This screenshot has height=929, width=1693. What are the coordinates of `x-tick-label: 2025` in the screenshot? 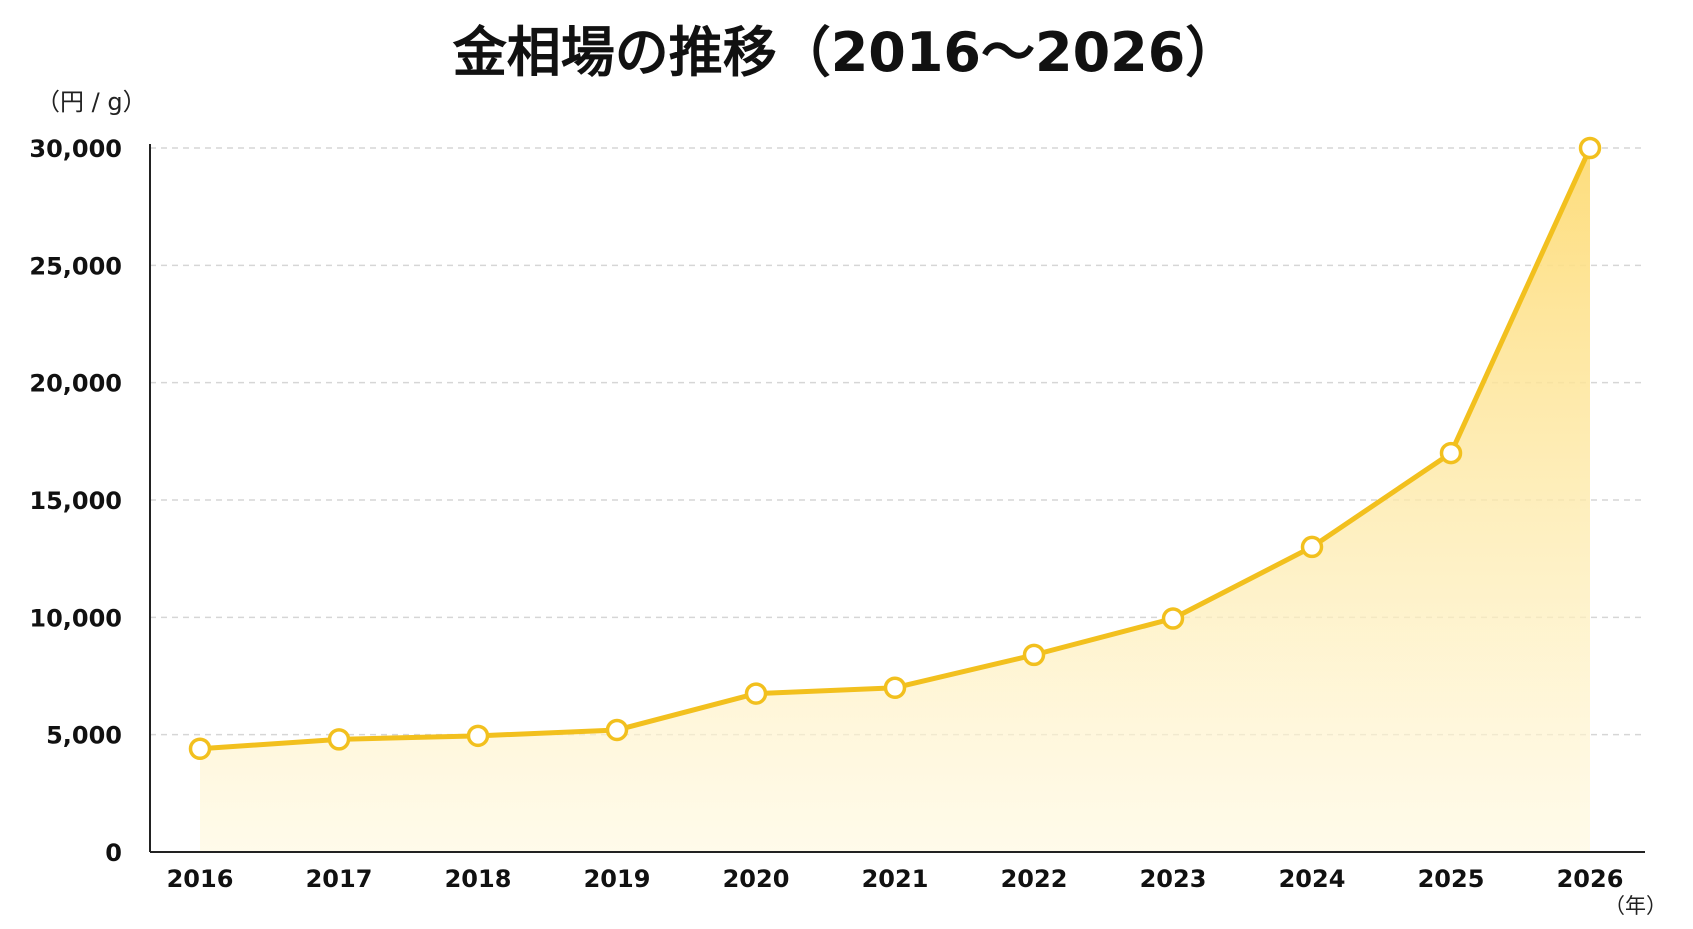 It's located at (1451, 879).